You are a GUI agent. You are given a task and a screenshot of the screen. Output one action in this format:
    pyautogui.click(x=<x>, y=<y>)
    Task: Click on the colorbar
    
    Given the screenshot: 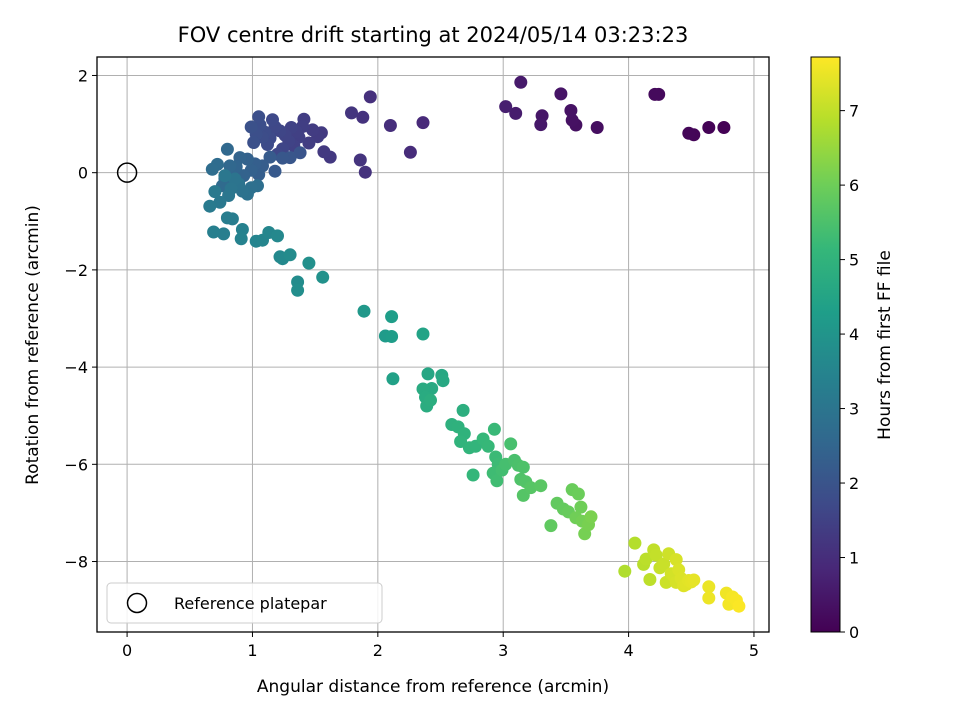 What is the action you would take?
    pyautogui.click(x=825, y=344)
    